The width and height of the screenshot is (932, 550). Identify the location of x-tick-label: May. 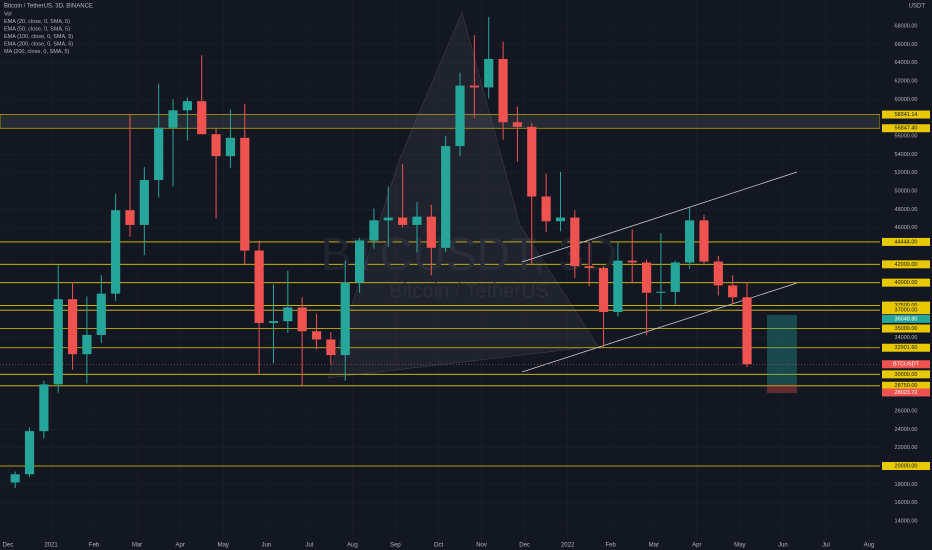
(223, 546).